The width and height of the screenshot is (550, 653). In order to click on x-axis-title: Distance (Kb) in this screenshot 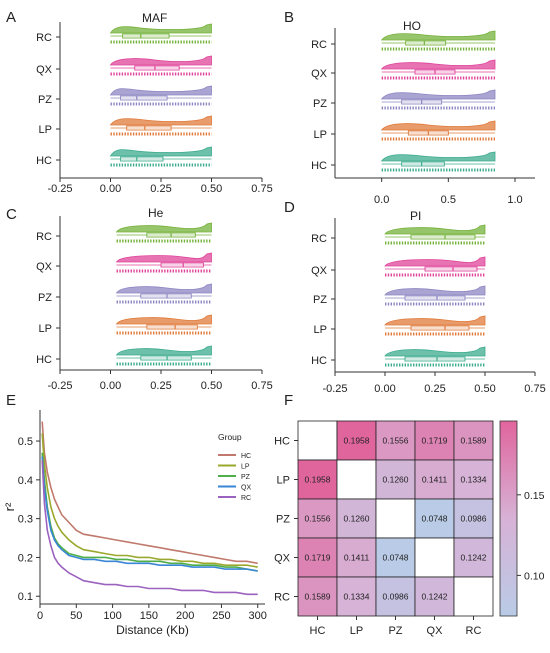, I will do `click(152, 630)`.